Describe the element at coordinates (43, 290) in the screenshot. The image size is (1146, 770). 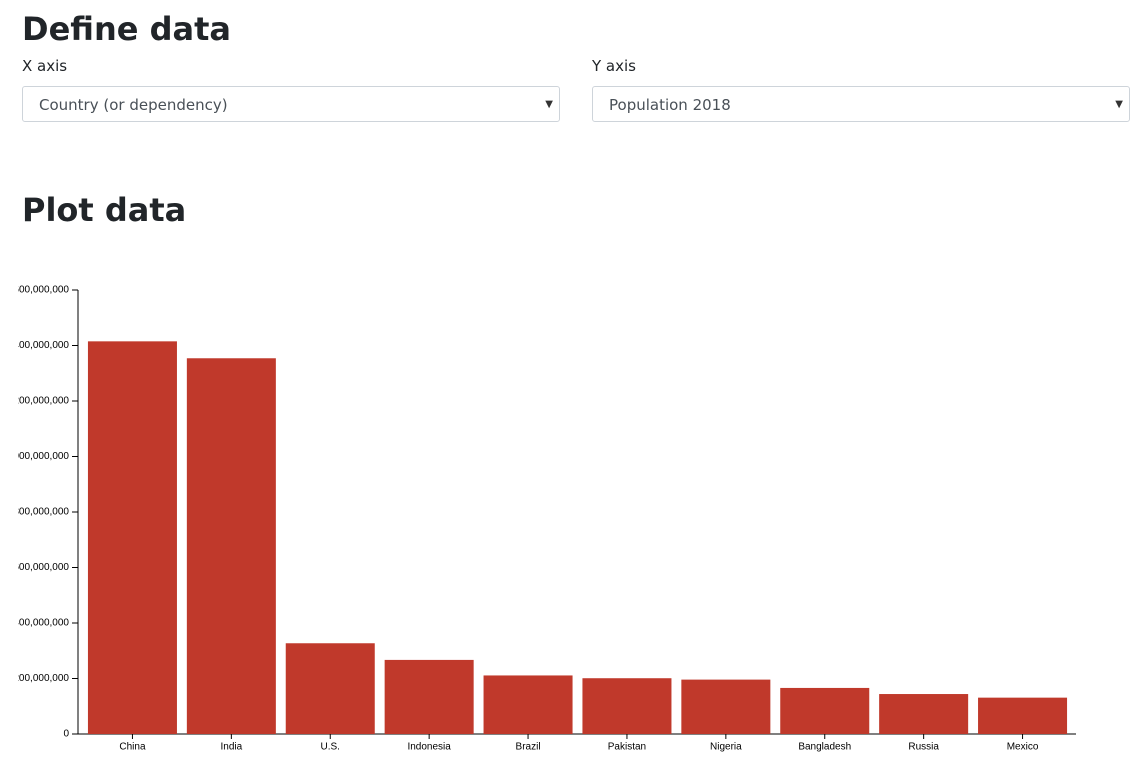
I see `y-tick-label: 1,600,000,000` at that location.